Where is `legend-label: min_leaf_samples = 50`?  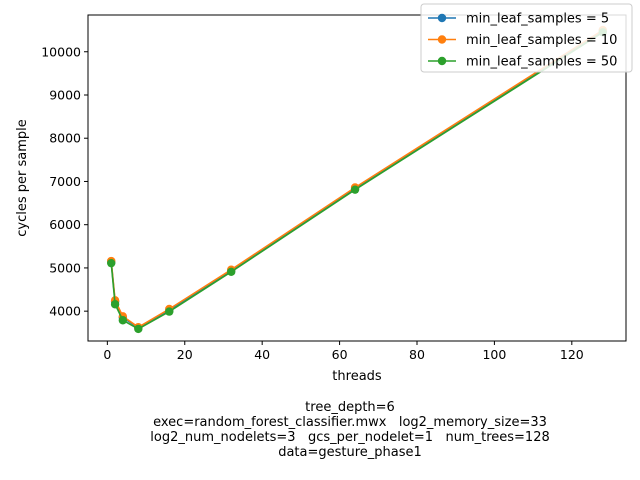 legend-label: min_leaf_samples = 50 is located at coordinates (541, 62).